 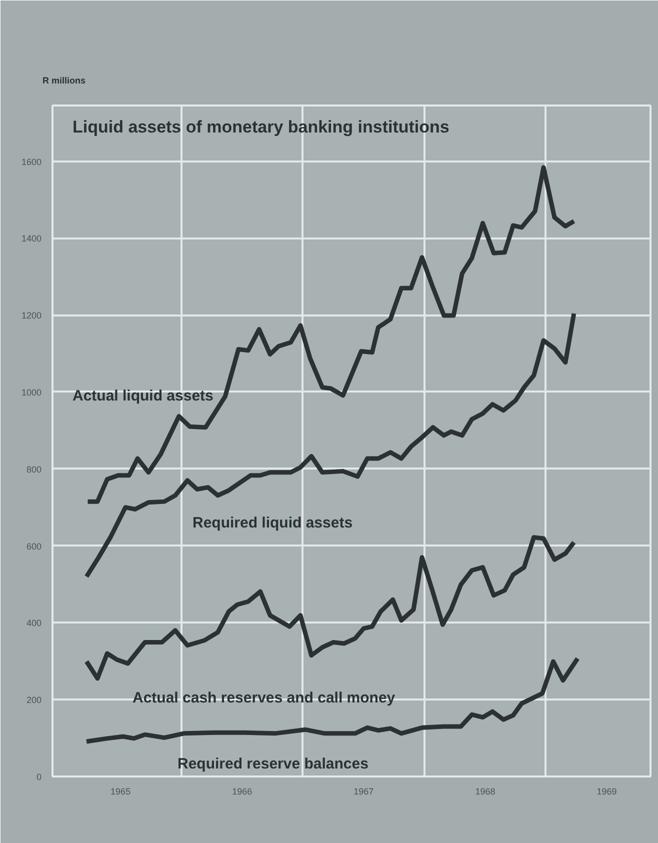 What do you see at coordinates (31, 315) in the screenshot?
I see `y-tick-label: 1200` at bounding box center [31, 315].